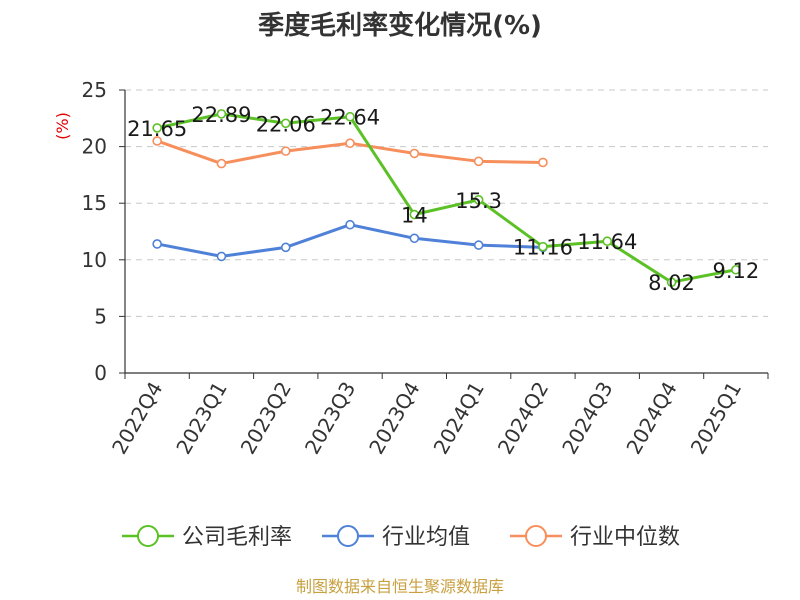  What do you see at coordinates (651, 418) in the screenshot?
I see `x-tick-label: 2024Q4` at bounding box center [651, 418].